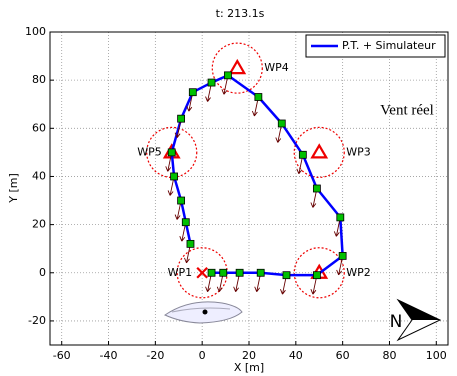 The height and width of the screenshot is (376, 457). I want to click on x-tick-label: -40, so click(109, 355).